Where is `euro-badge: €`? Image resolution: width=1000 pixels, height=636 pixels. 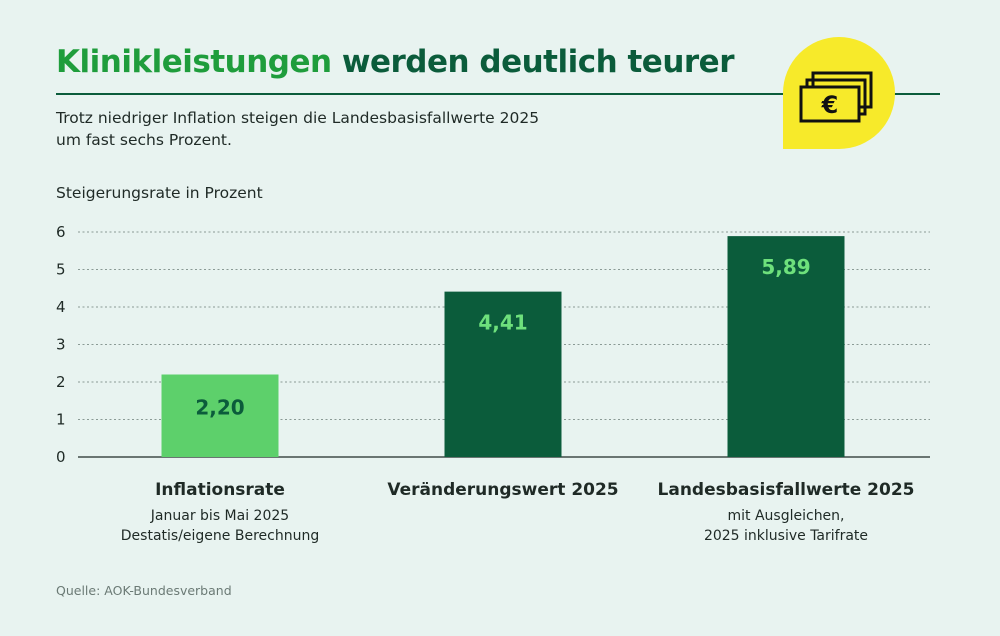
euro-badge: € is located at coordinates (839, 93).